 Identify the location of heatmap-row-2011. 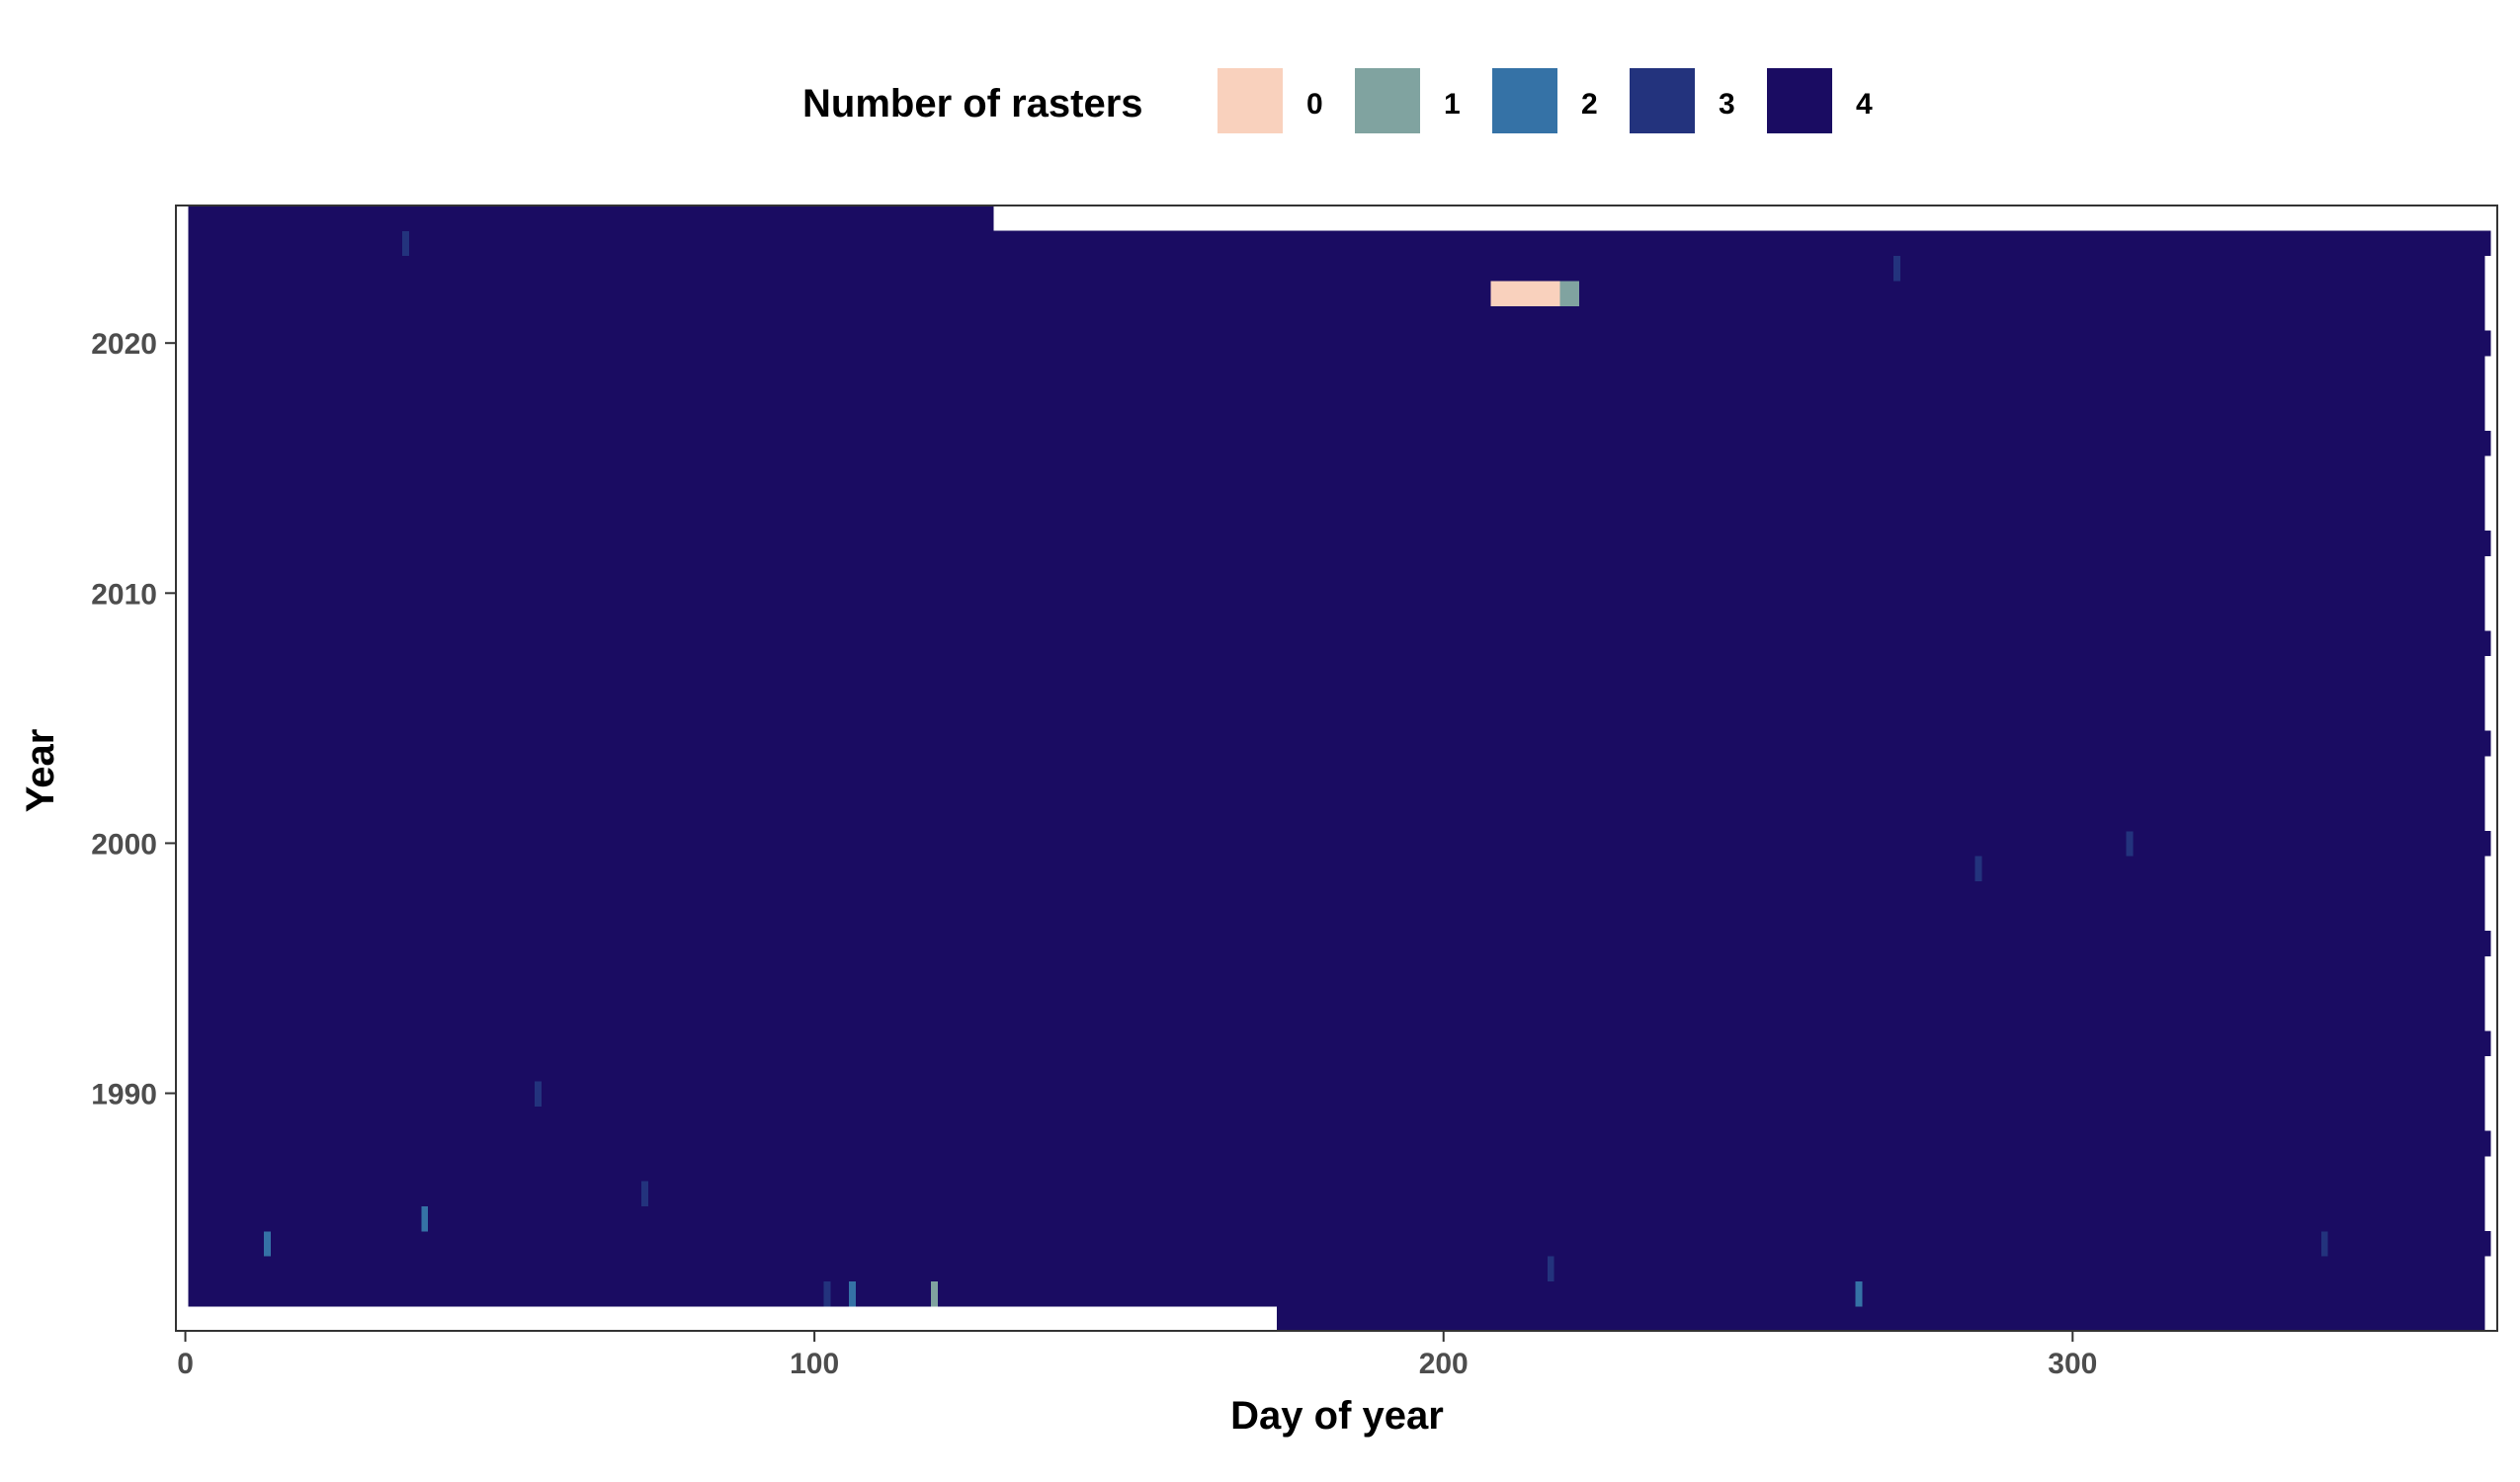
(1336, 568).